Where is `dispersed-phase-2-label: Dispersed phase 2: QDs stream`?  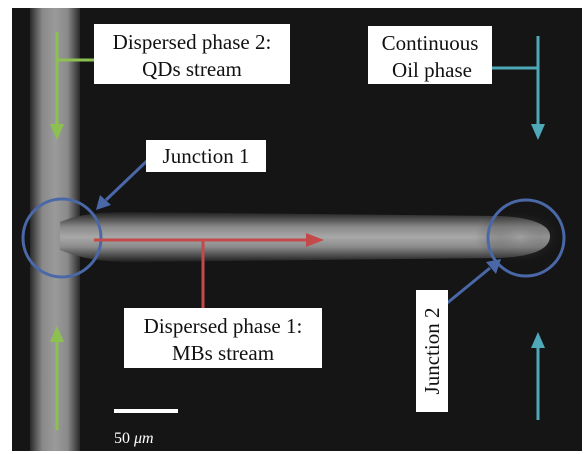
dispersed-phase-2-label: Dispersed phase 2: QDs stream is located at coordinates (192, 54).